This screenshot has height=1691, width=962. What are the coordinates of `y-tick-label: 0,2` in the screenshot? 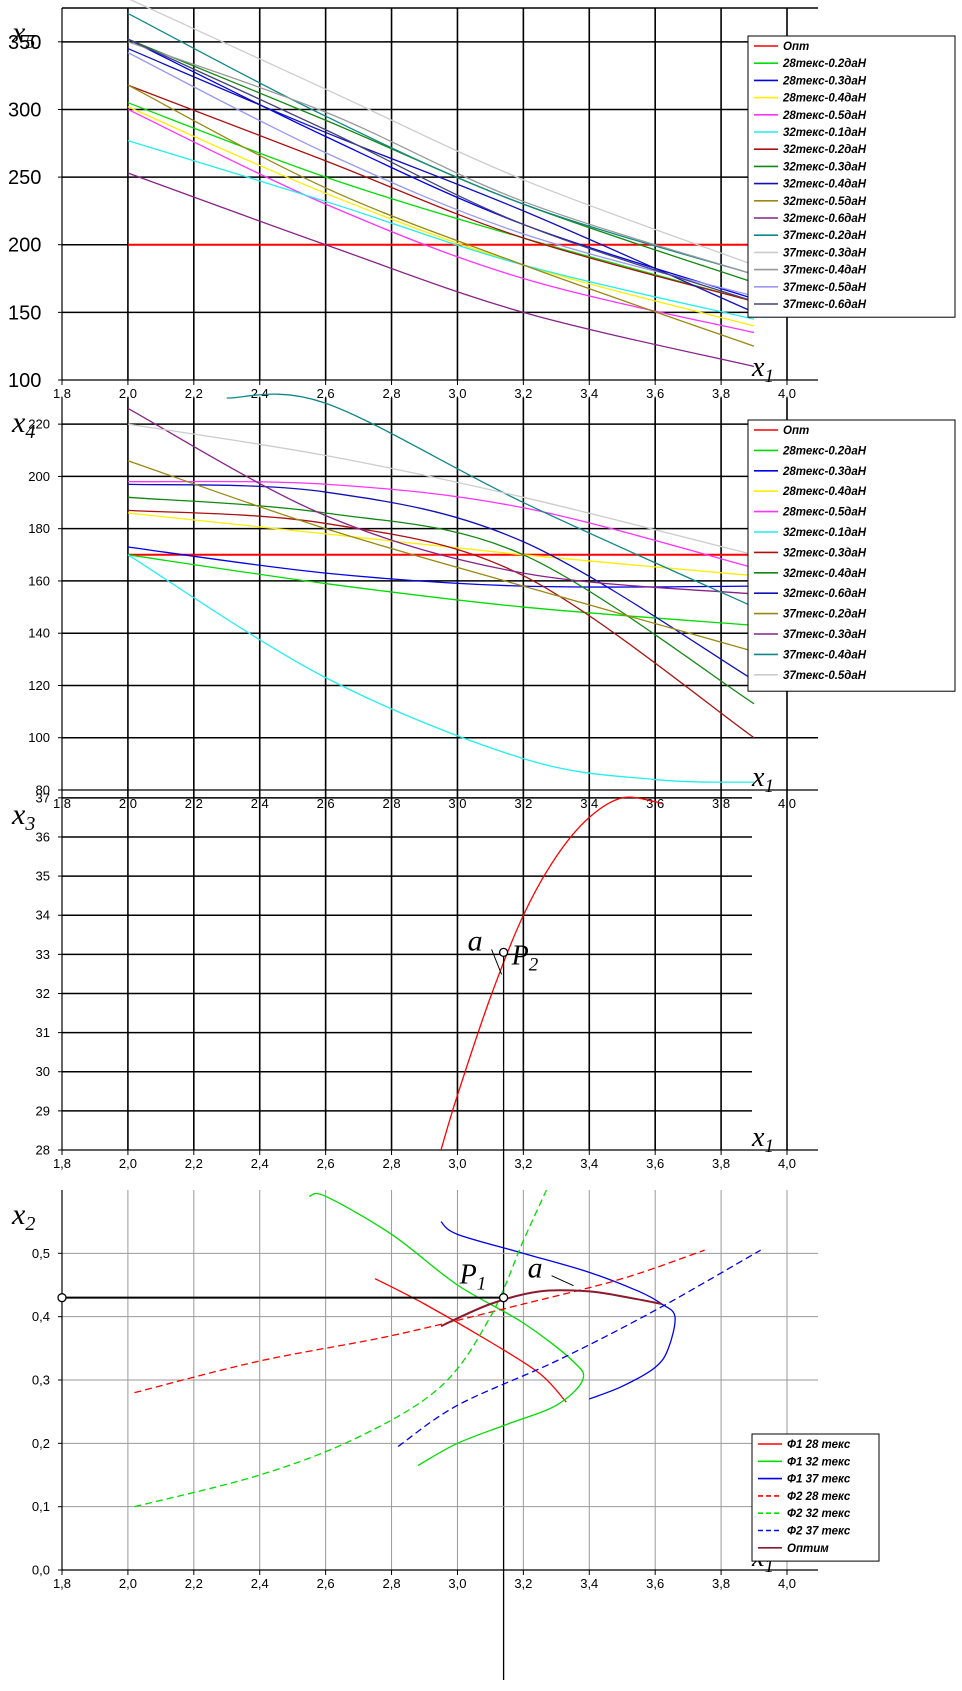 It's located at (41, 1443).